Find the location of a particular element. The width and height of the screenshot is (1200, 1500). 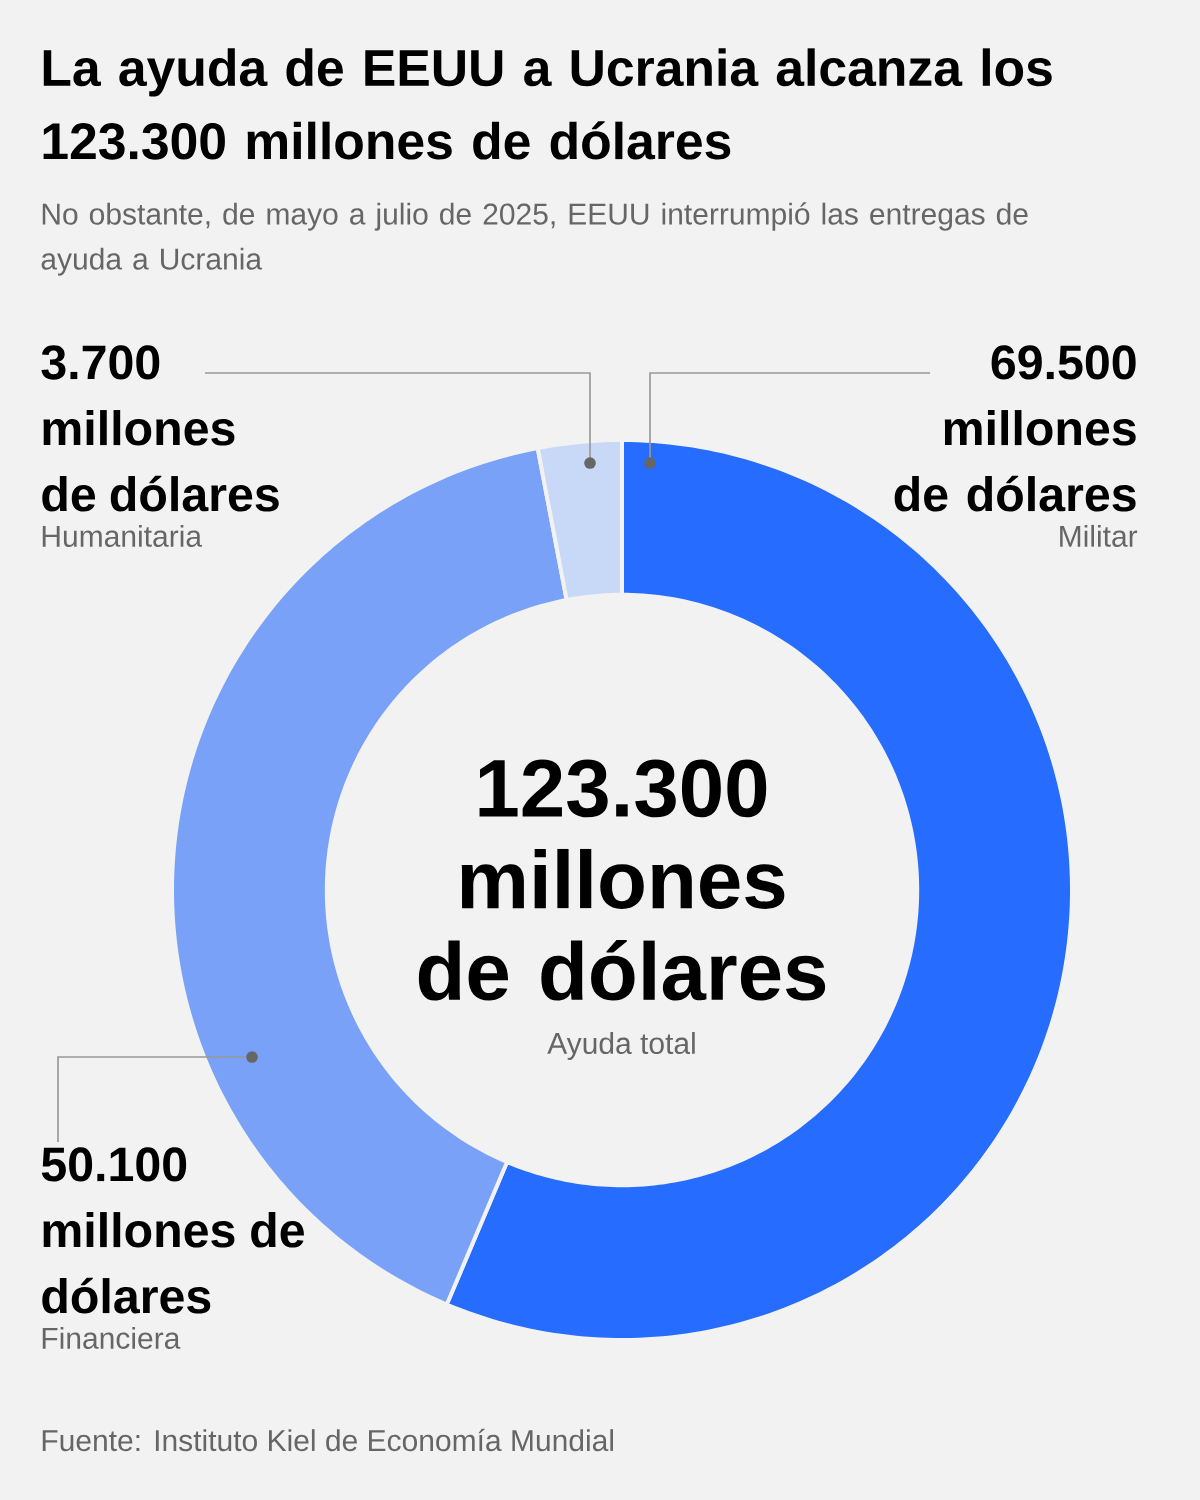

text: Ayuda total is located at coordinates (621, 1046).